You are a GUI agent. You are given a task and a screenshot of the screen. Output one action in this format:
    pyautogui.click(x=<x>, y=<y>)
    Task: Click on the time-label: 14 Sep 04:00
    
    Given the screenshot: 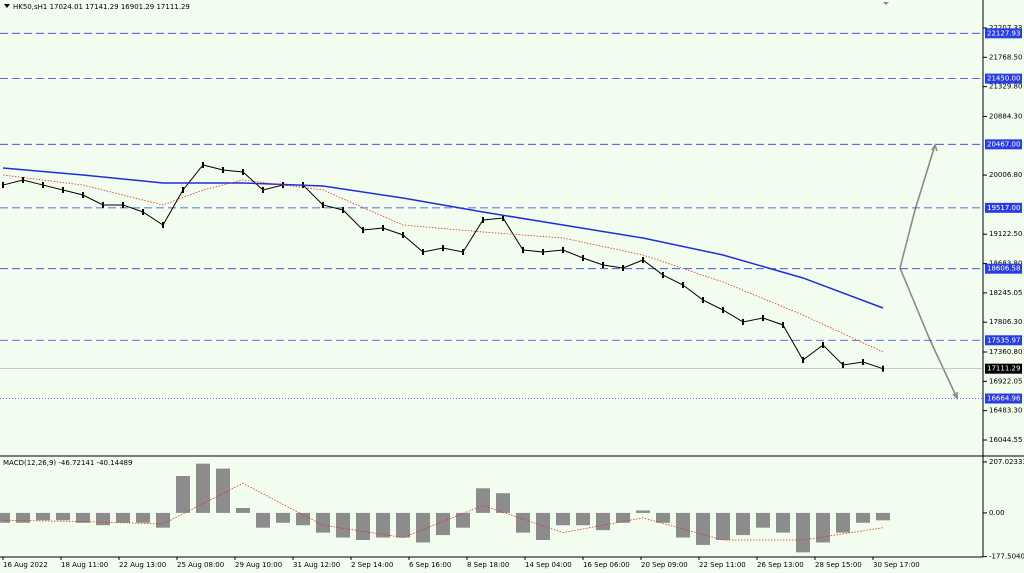 What is the action you would take?
    pyautogui.click(x=548, y=565)
    